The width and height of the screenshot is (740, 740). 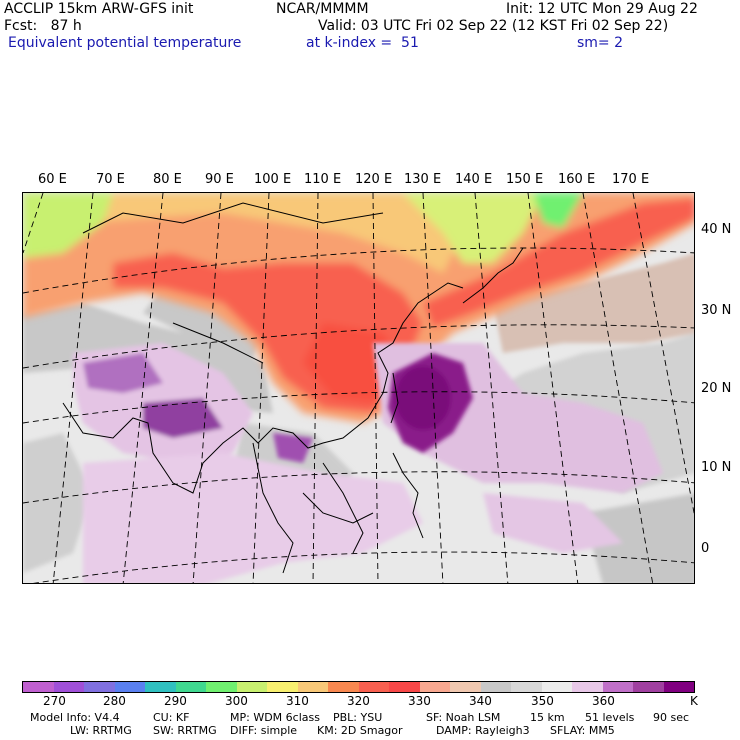 What do you see at coordinates (43, 26) in the screenshot?
I see `forecast-hour: Fcst: 87 h` at bounding box center [43, 26].